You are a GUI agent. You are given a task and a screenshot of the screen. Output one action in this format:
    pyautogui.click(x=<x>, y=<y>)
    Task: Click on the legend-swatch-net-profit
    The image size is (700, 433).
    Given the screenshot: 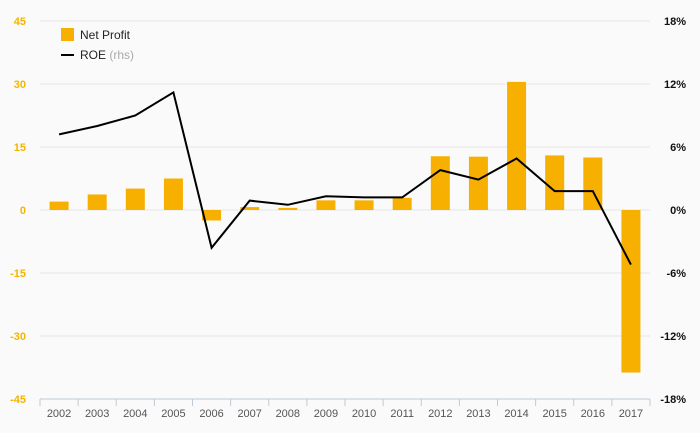 What is the action you would take?
    pyautogui.click(x=67, y=34)
    